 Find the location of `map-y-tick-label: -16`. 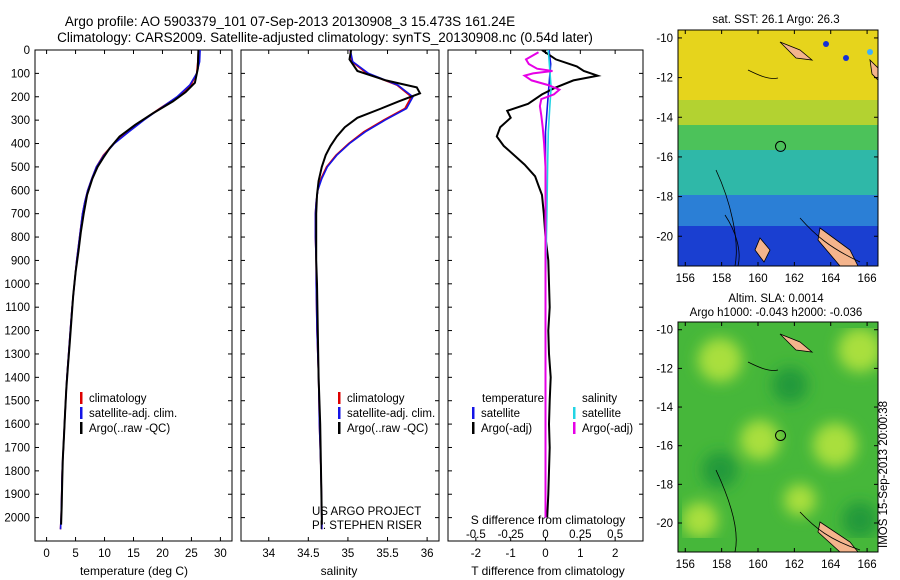

map-y-tick-label: -16 is located at coordinates (664, 158).